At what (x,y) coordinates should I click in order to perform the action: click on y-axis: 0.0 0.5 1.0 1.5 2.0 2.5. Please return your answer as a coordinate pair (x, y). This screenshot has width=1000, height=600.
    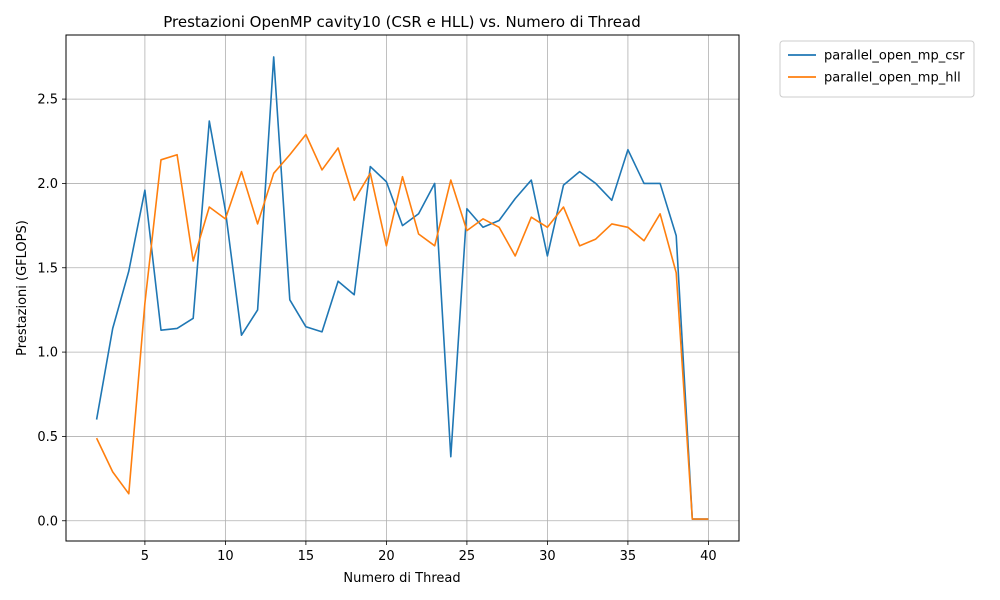
    Looking at the image, I should click on (51, 311).